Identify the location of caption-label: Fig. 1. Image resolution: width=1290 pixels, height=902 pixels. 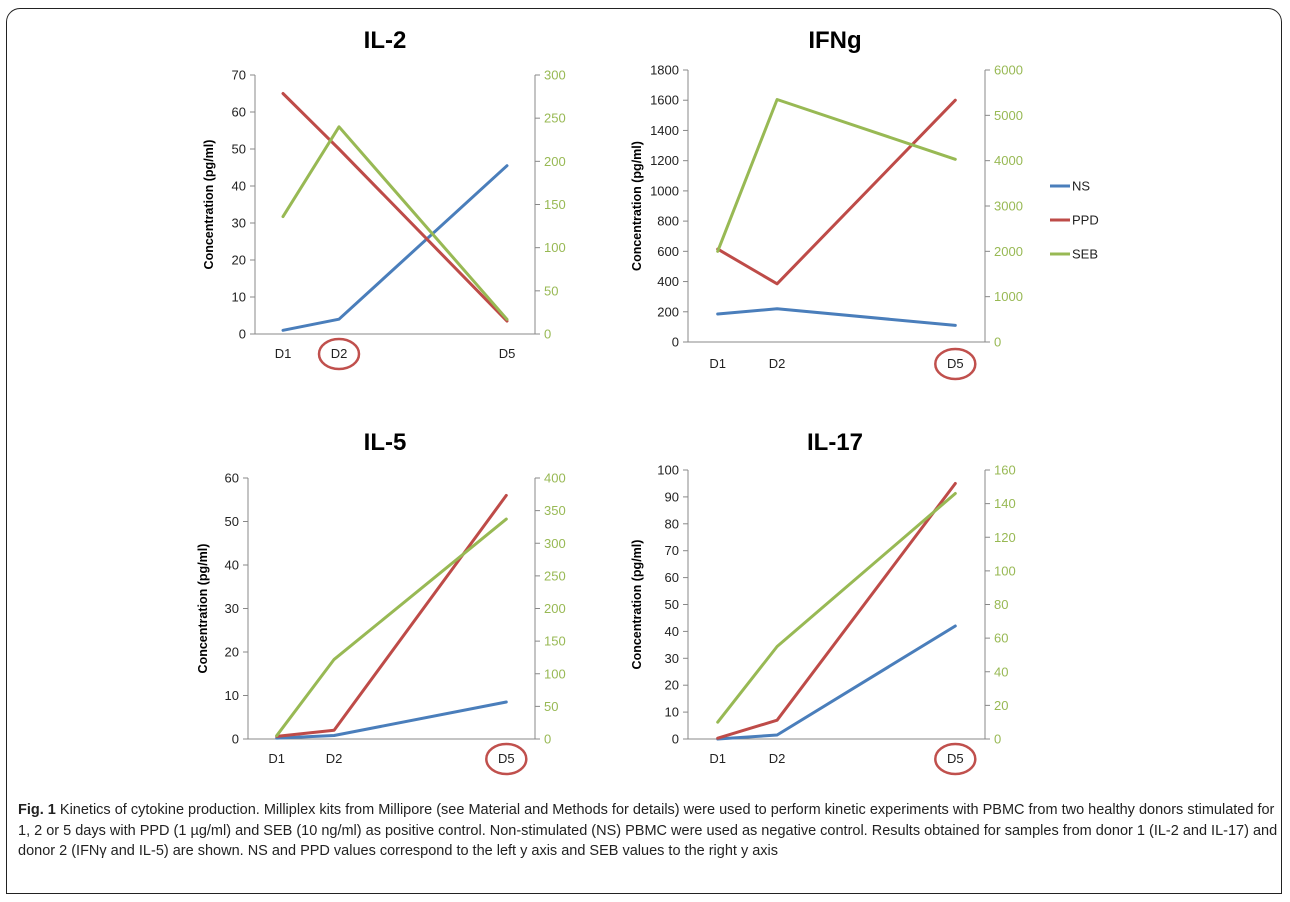
(37, 810).